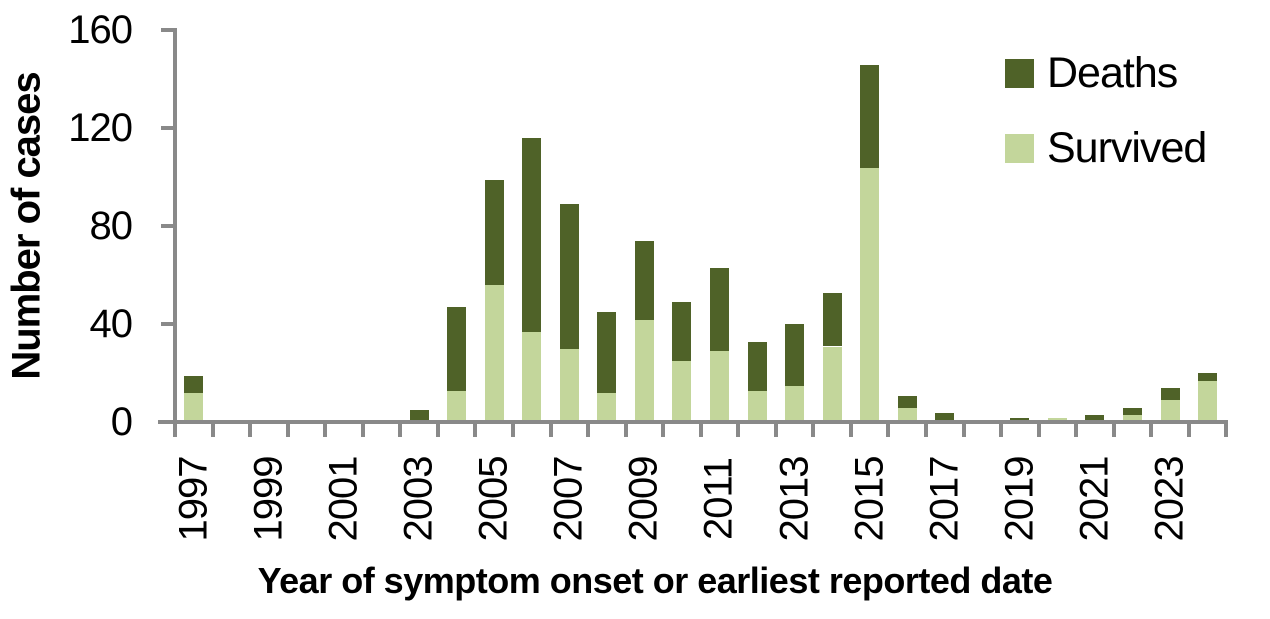  Describe the element at coordinates (111, 323) in the screenshot. I see `y-tick-label: 40` at that location.